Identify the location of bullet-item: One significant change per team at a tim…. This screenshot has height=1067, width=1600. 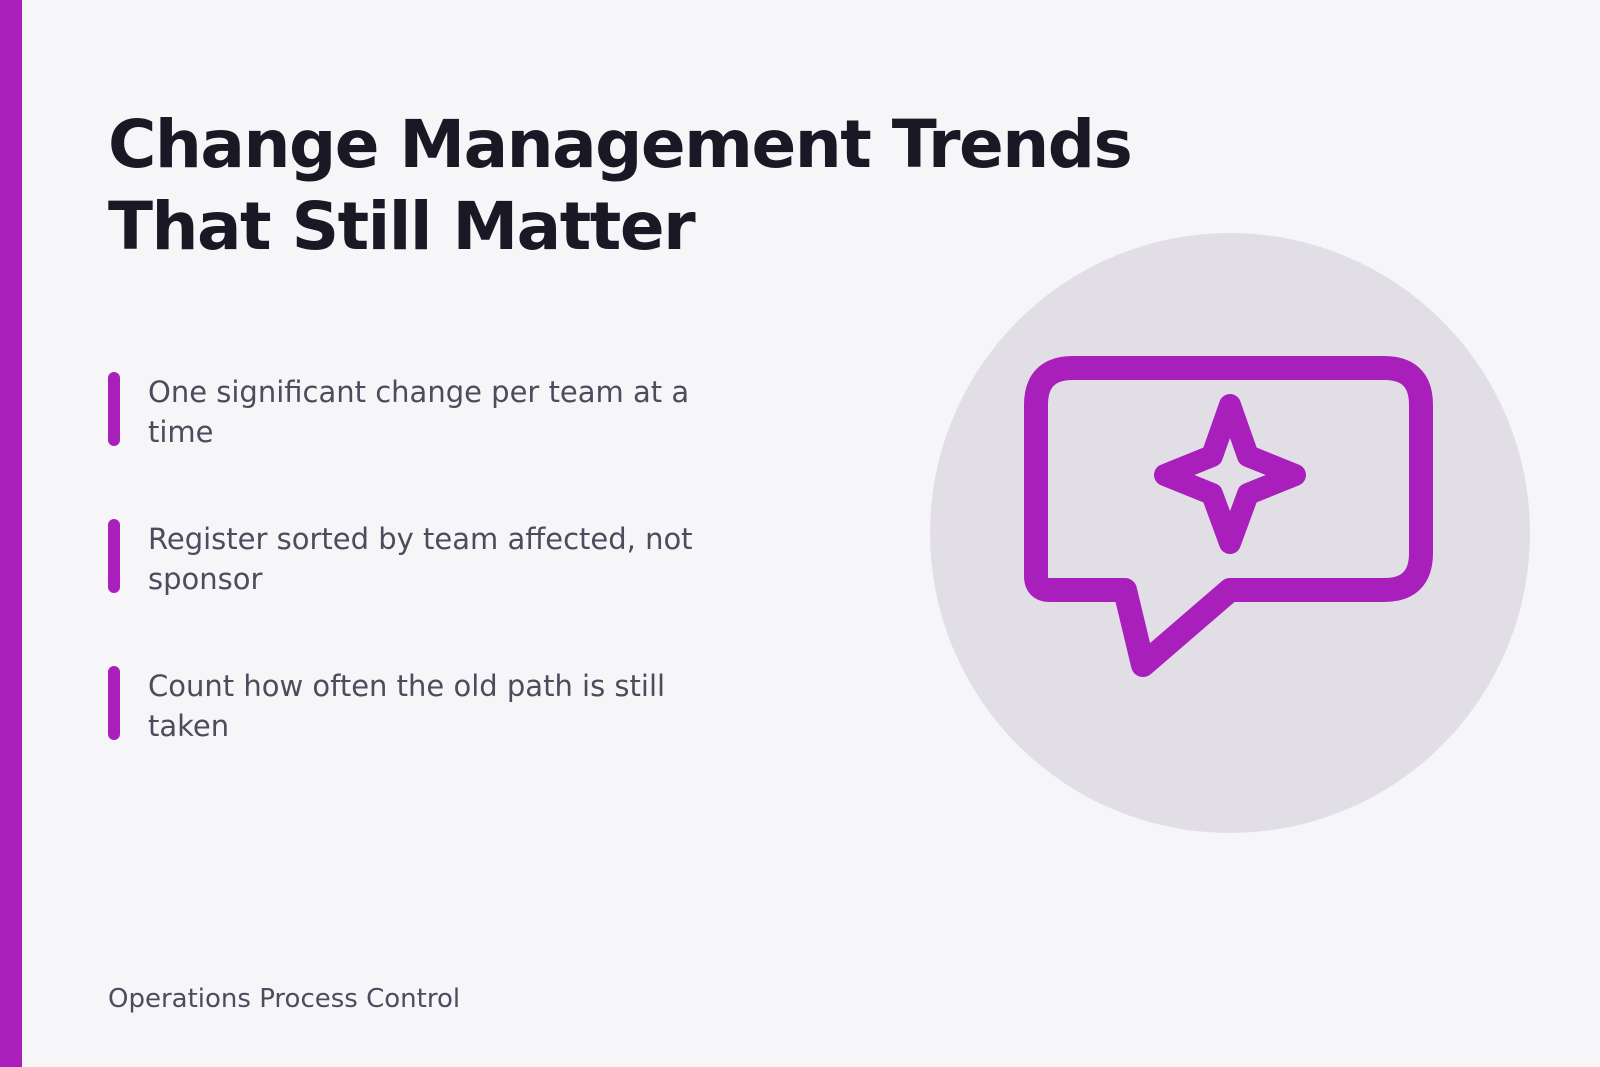
(418, 443).